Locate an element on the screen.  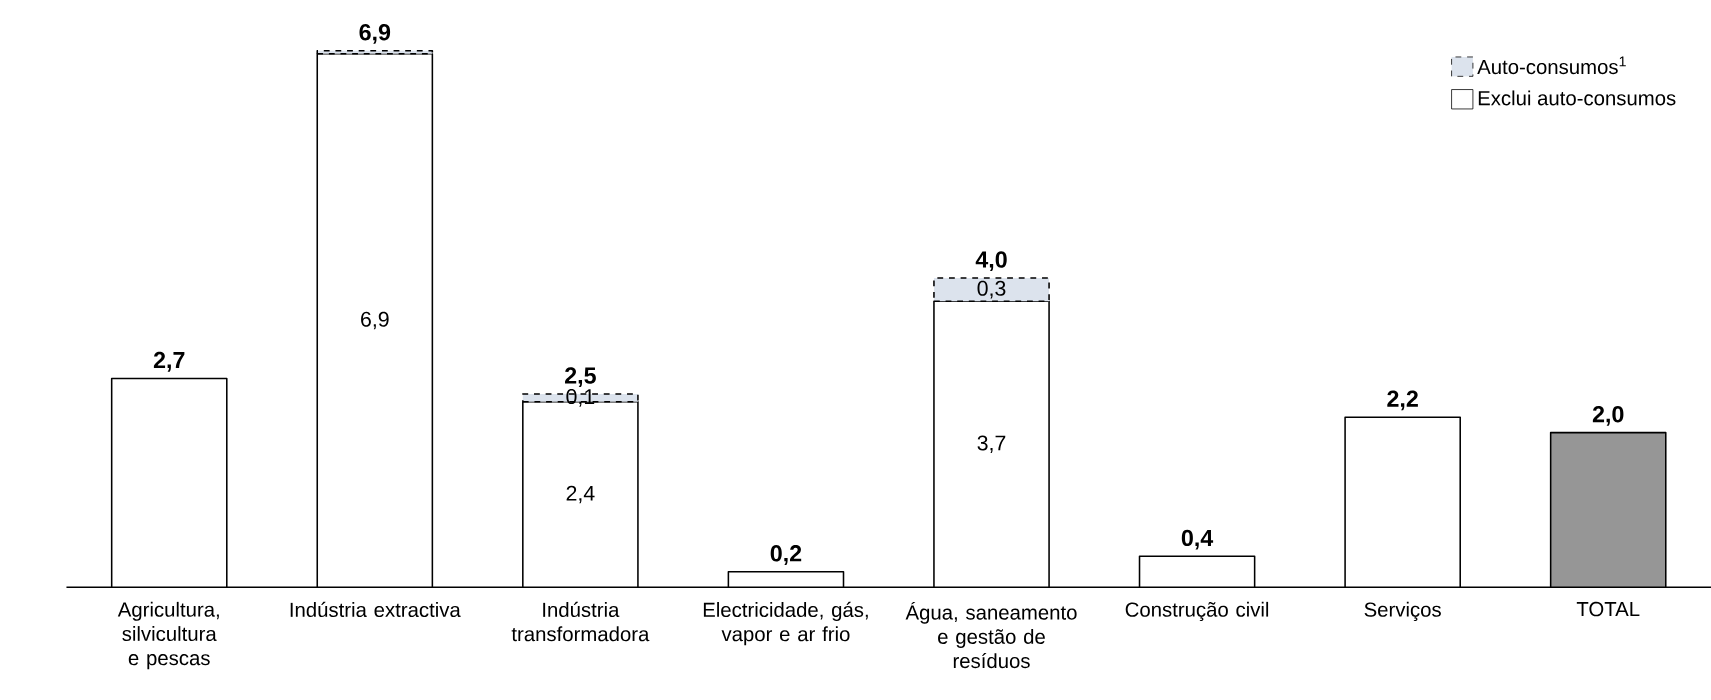
x-tick-label: Electricidade, gás, vapor e ar frio is located at coordinates (785, 624).